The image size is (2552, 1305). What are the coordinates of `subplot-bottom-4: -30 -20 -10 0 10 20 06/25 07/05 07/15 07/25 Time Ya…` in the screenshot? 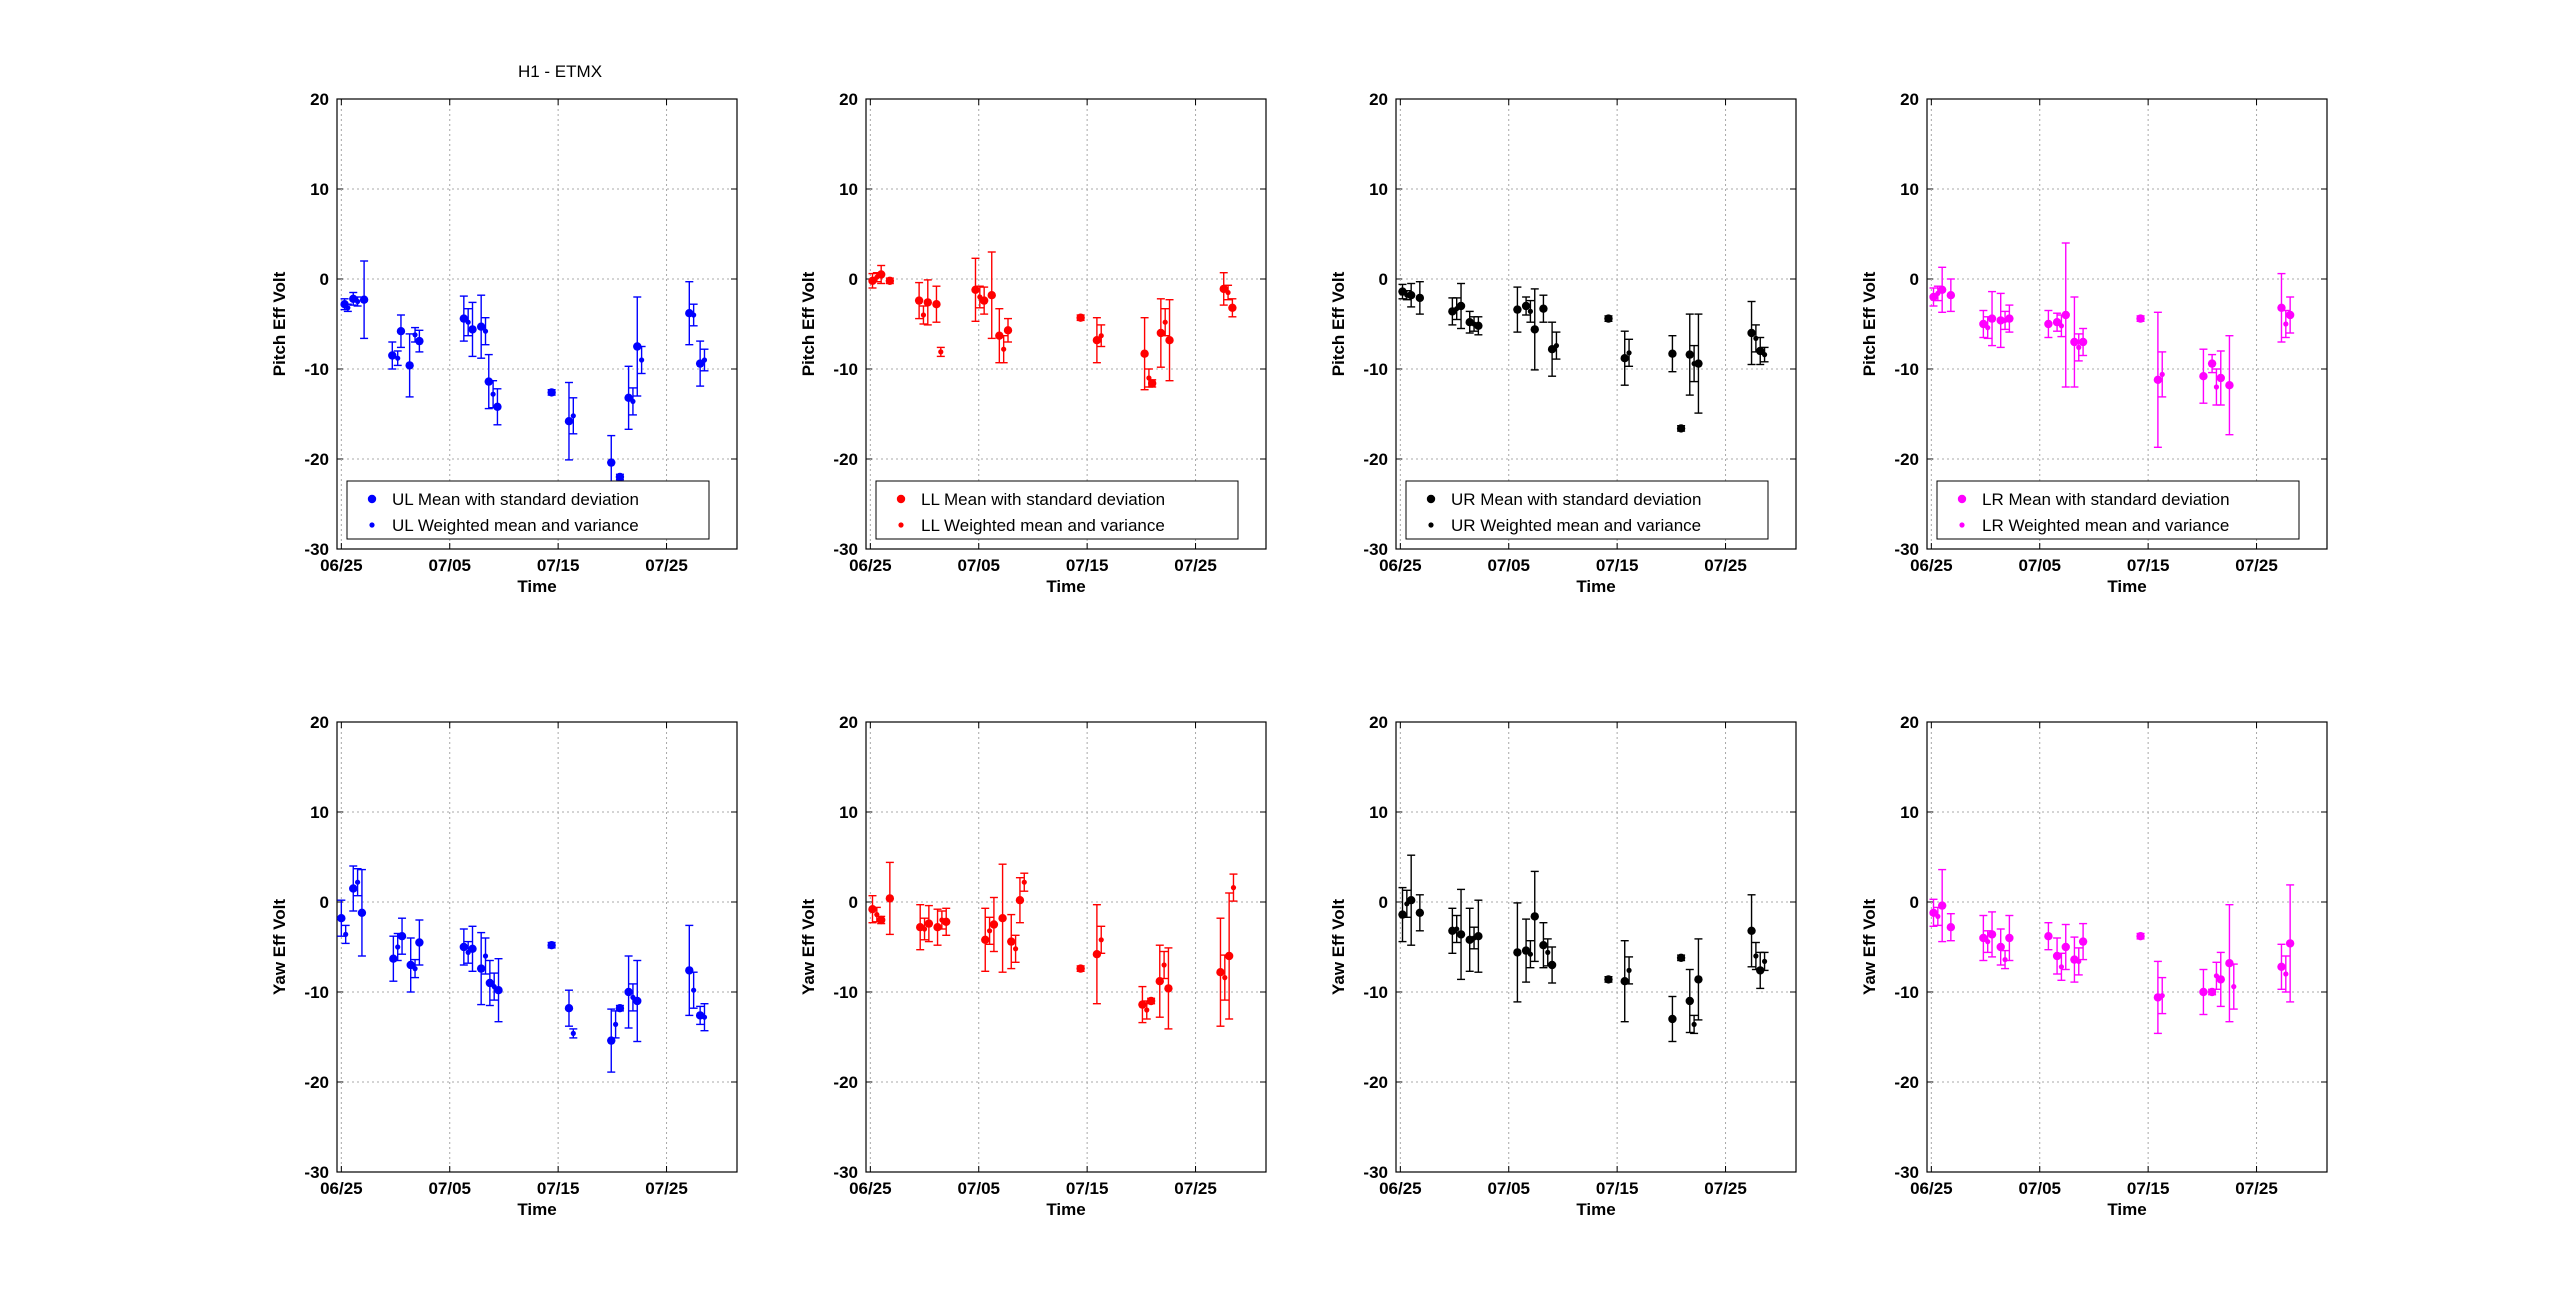 It's located at (2094, 966).